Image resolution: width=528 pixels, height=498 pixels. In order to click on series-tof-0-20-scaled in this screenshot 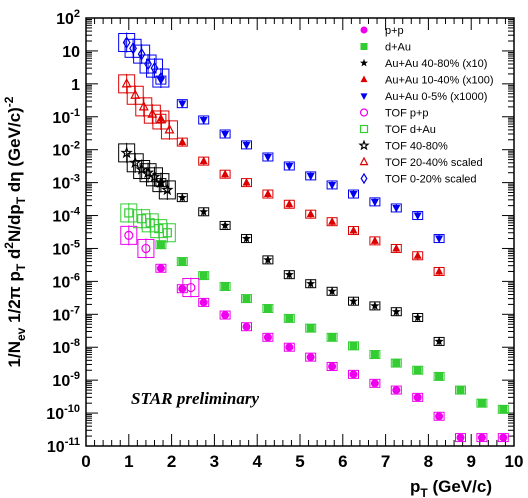, I will do `click(144, 60)`.